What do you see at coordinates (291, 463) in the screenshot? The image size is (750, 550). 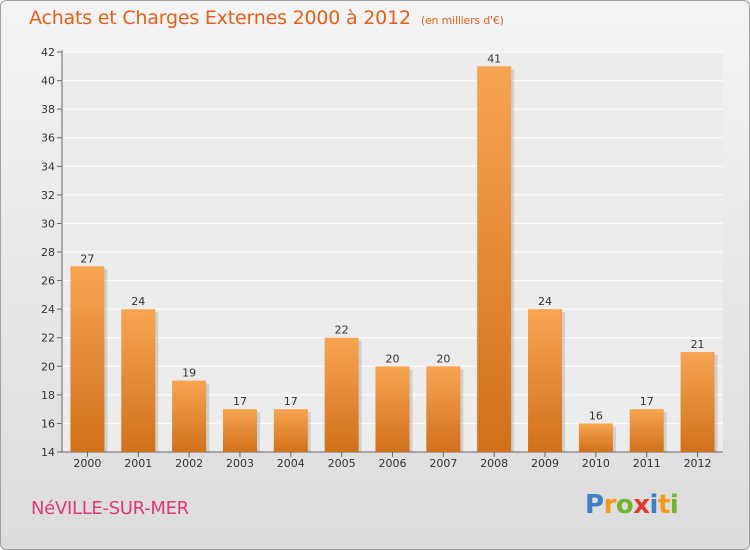 I see `x-tick-label: 2004` at bounding box center [291, 463].